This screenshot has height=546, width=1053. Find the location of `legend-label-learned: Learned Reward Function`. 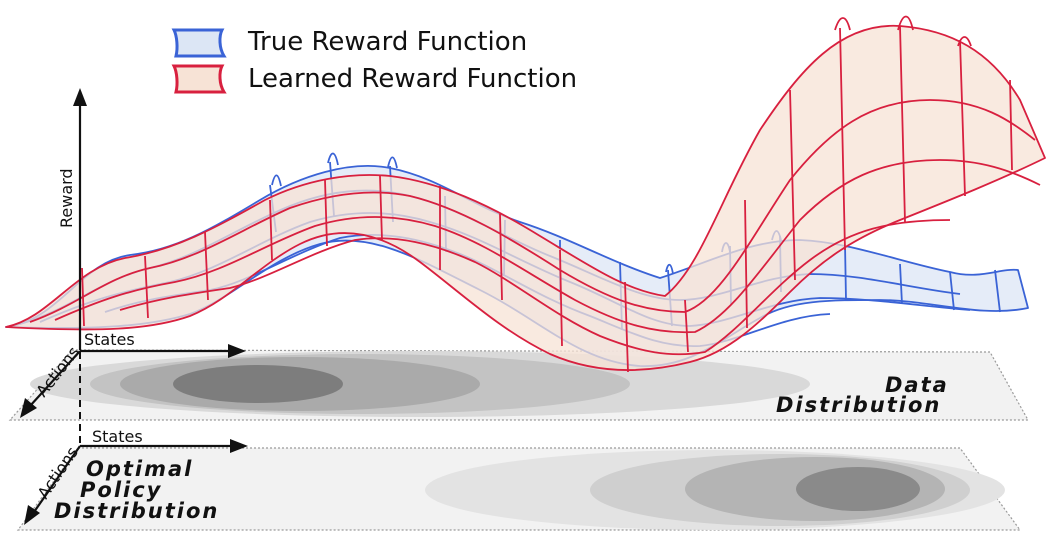

legend-label-learned: Learned Reward Function is located at coordinates (412, 79).